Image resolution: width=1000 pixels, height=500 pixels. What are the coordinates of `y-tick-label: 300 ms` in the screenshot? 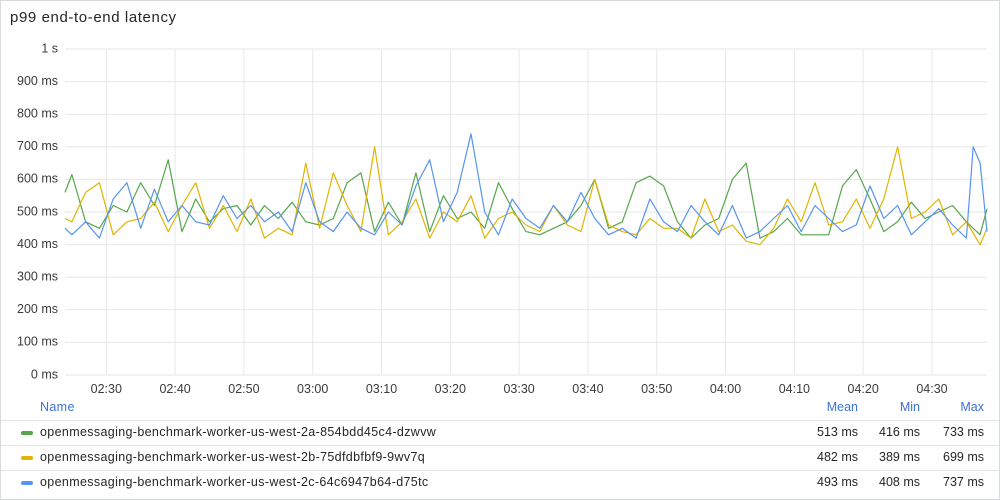 It's located at (37, 276).